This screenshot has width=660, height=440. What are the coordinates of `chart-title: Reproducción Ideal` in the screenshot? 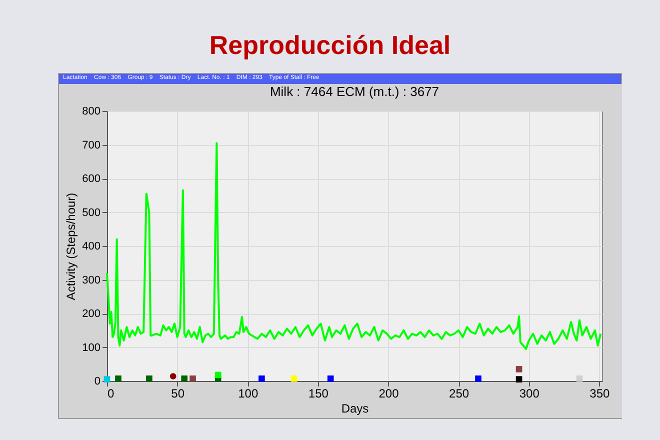 It's located at (330, 45).